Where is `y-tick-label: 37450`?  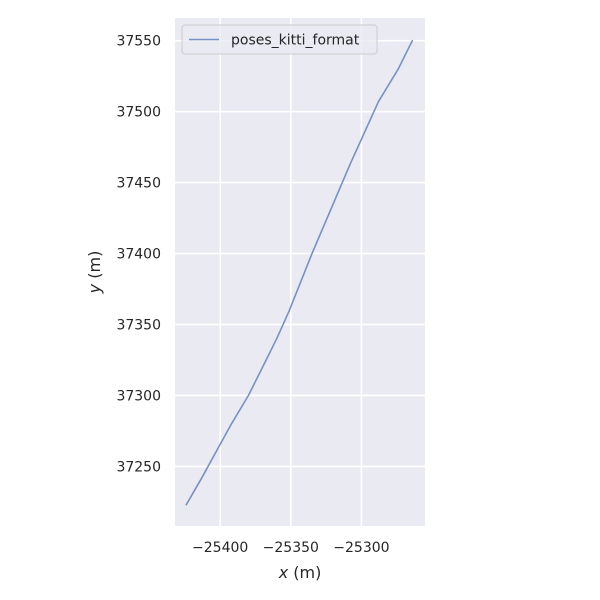
y-tick-label: 37450 is located at coordinates (138, 184).